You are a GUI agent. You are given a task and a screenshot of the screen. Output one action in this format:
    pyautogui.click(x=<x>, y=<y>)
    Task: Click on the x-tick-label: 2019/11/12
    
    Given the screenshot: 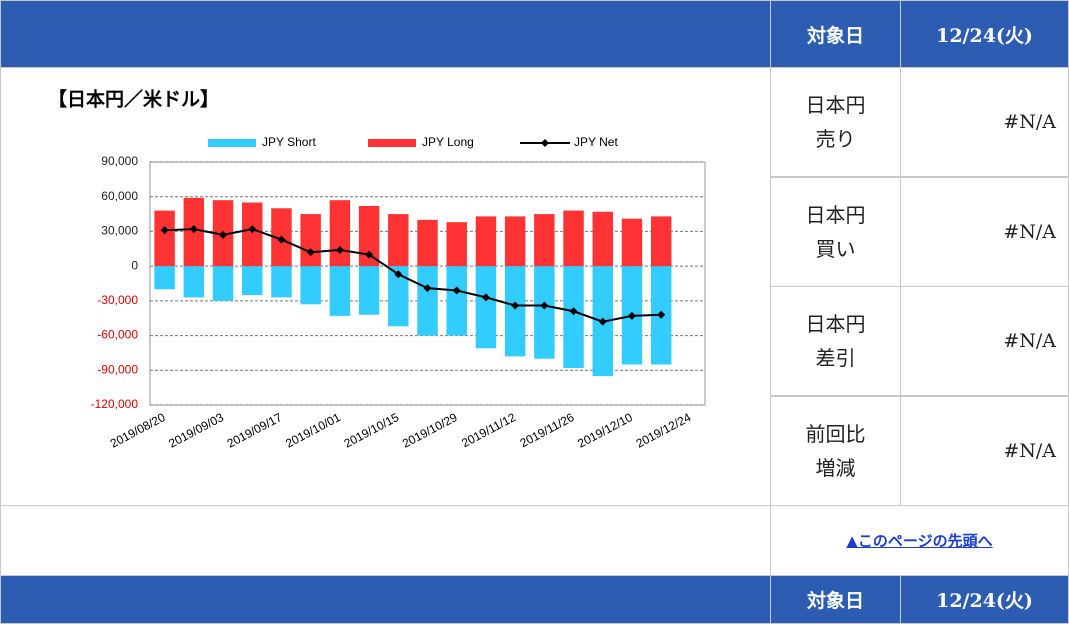 What is the action you would take?
    pyautogui.click(x=488, y=430)
    